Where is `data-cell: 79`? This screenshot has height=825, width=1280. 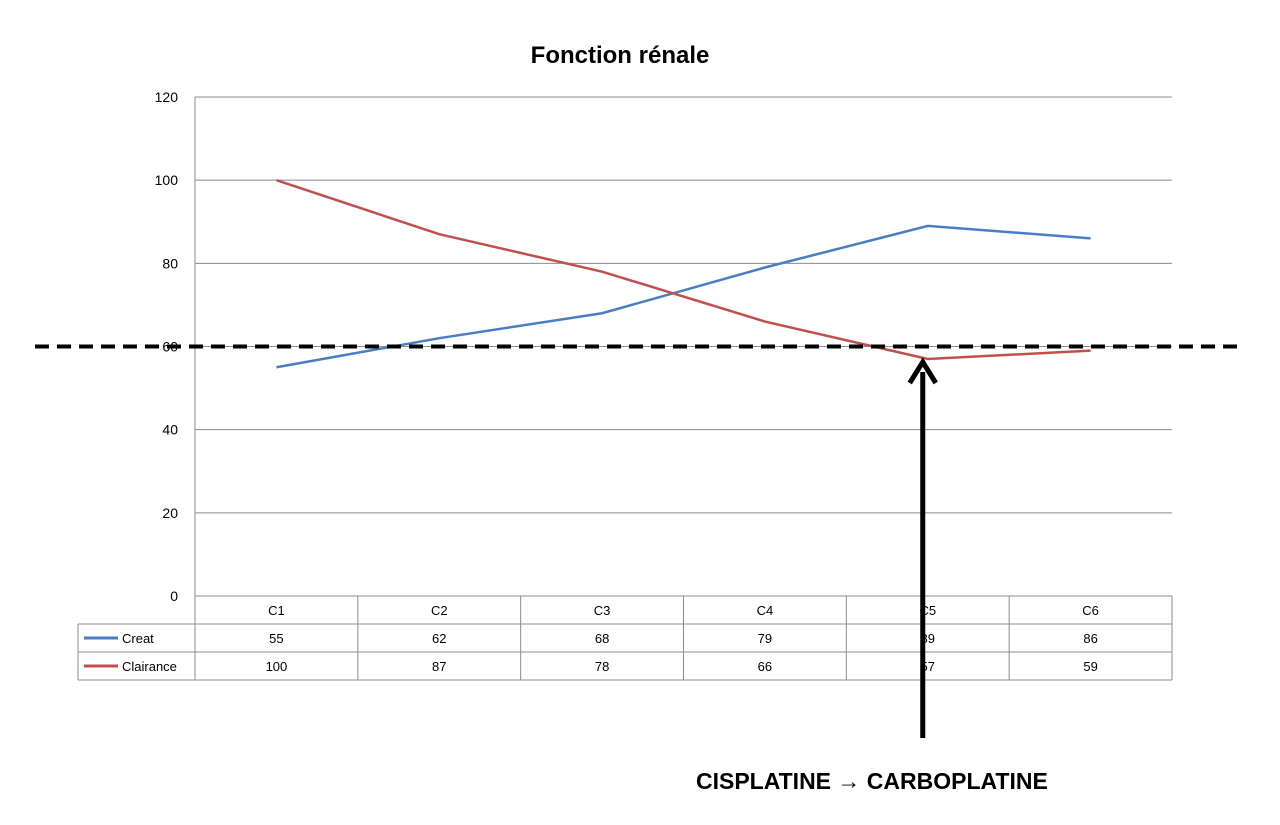 data-cell: 79 is located at coordinates (765, 638).